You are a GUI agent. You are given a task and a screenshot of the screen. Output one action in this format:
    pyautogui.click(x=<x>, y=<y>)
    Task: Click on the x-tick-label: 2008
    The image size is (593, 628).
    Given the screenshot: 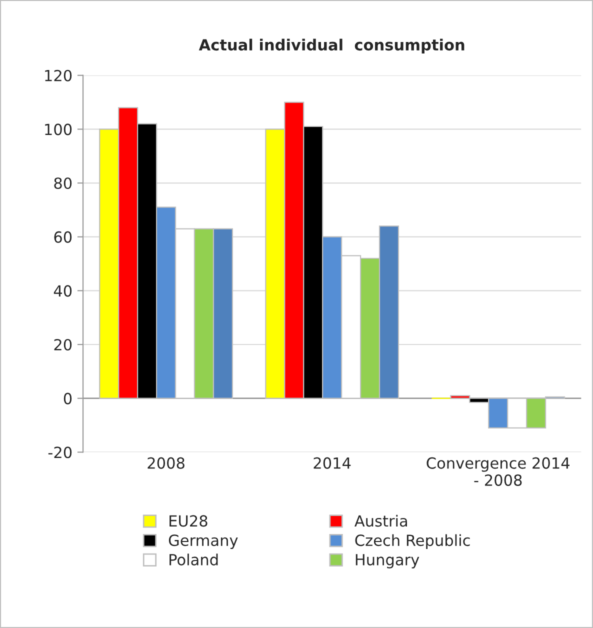 What is the action you would take?
    pyautogui.click(x=166, y=463)
    